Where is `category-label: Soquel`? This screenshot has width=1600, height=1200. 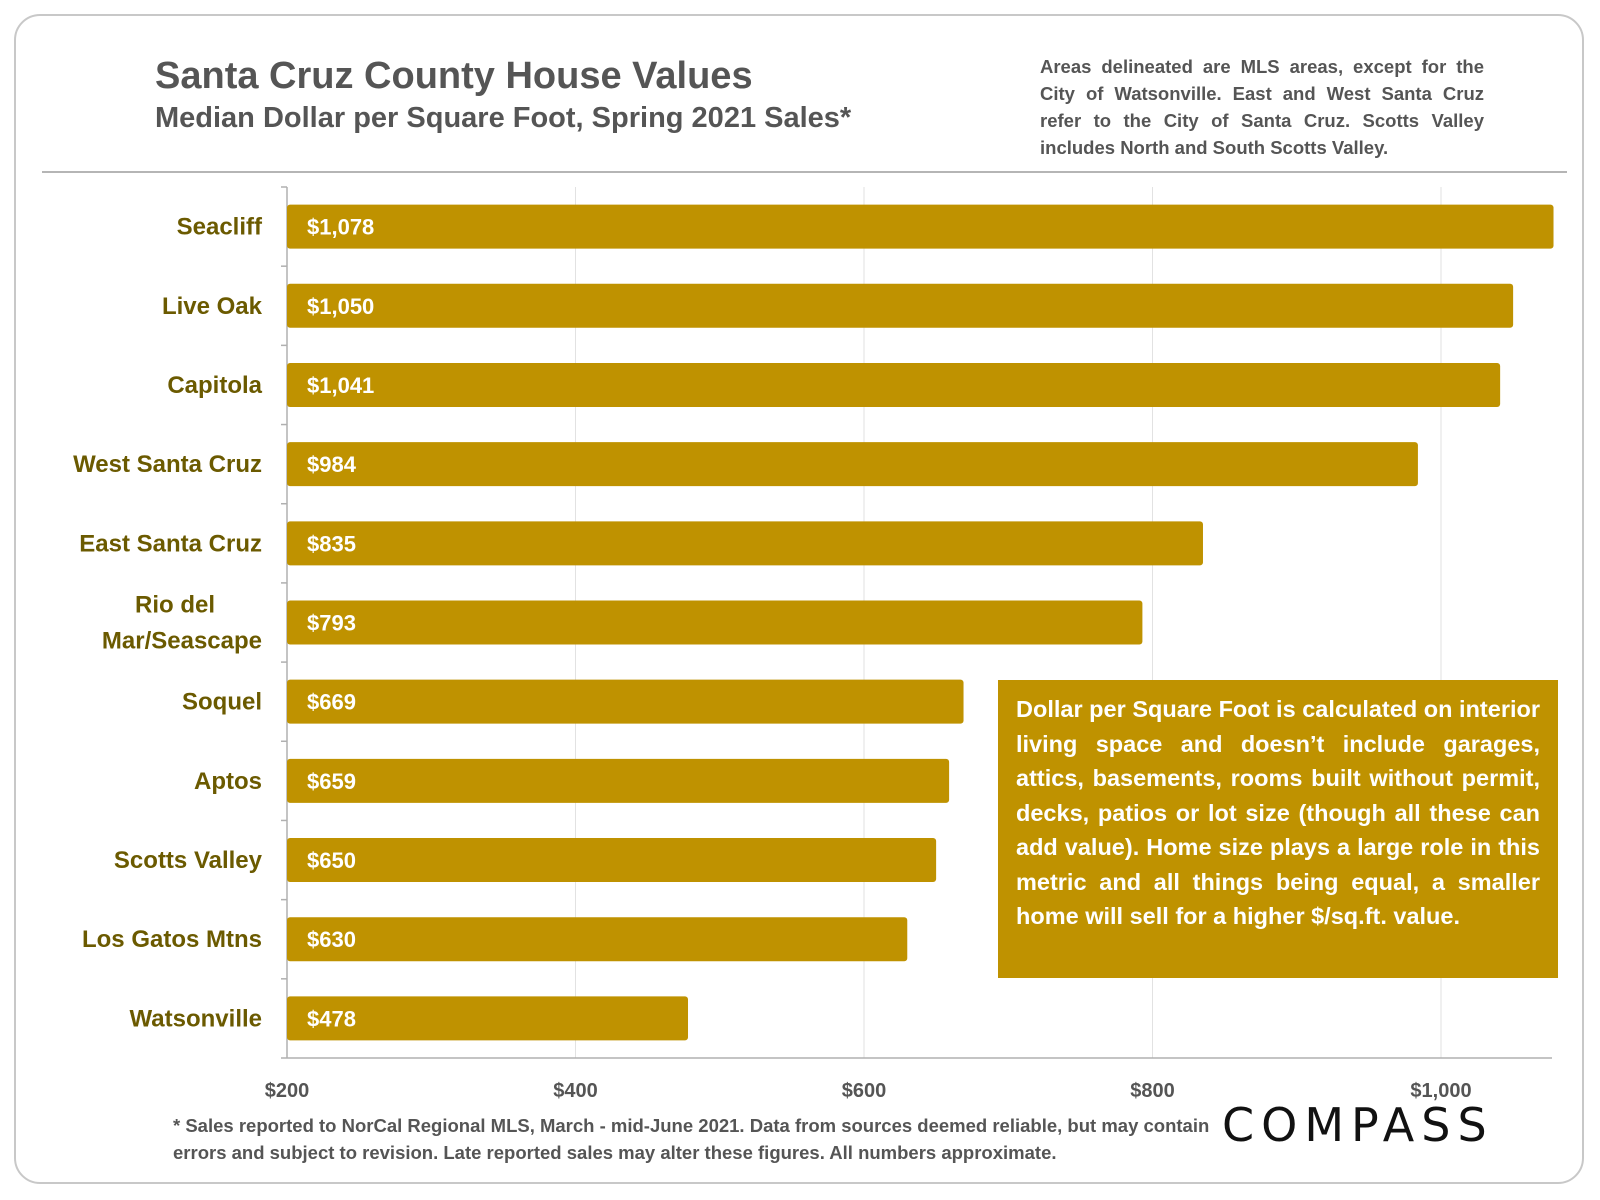 category-label: Soquel is located at coordinates (222, 702).